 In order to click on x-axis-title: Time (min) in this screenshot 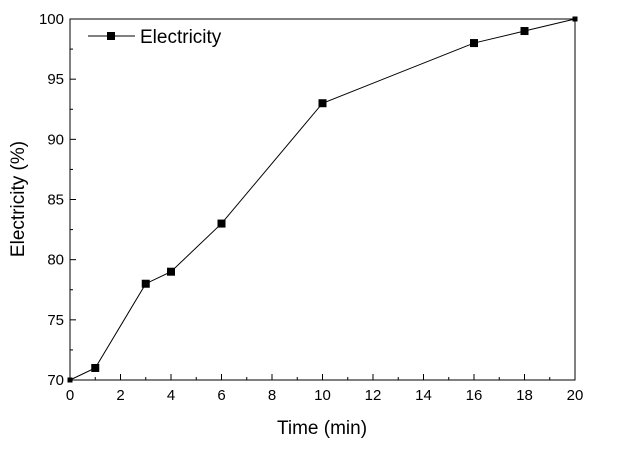, I will do `click(322, 428)`.